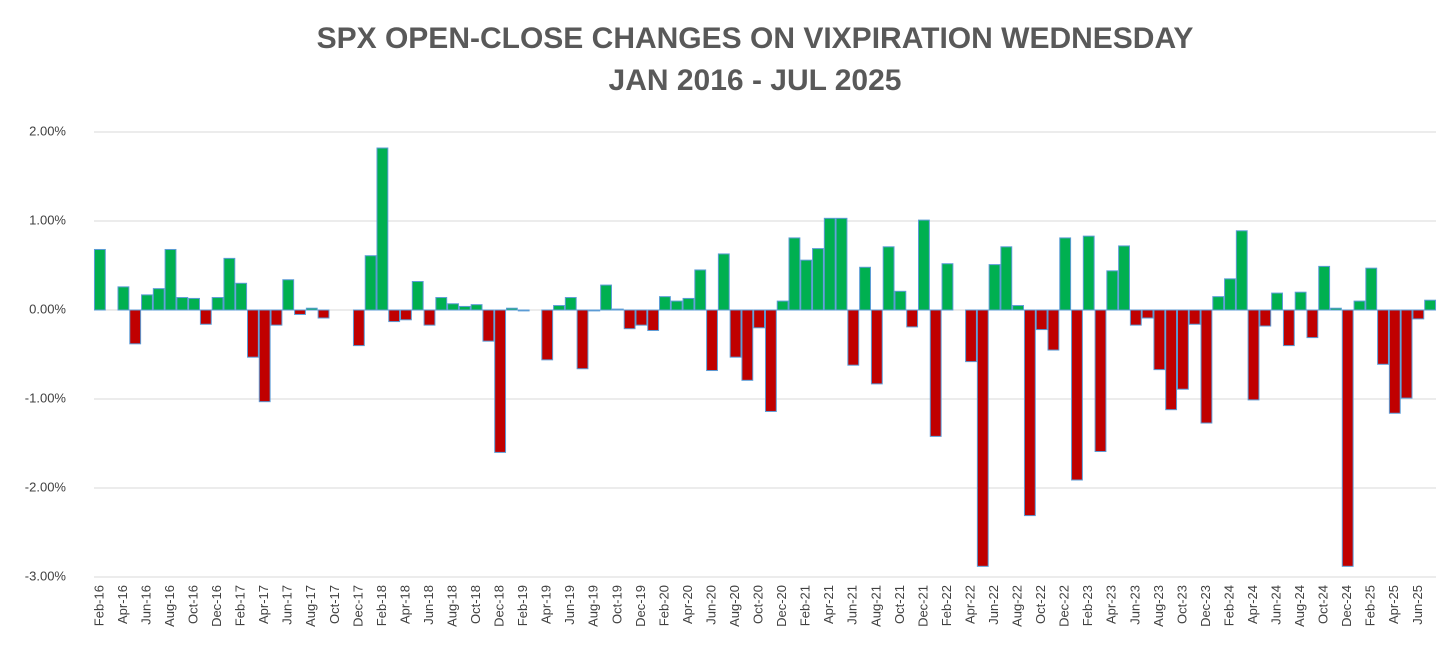 The image size is (1456, 656). I want to click on x-tick-label: Oct-19, so click(616, 604).